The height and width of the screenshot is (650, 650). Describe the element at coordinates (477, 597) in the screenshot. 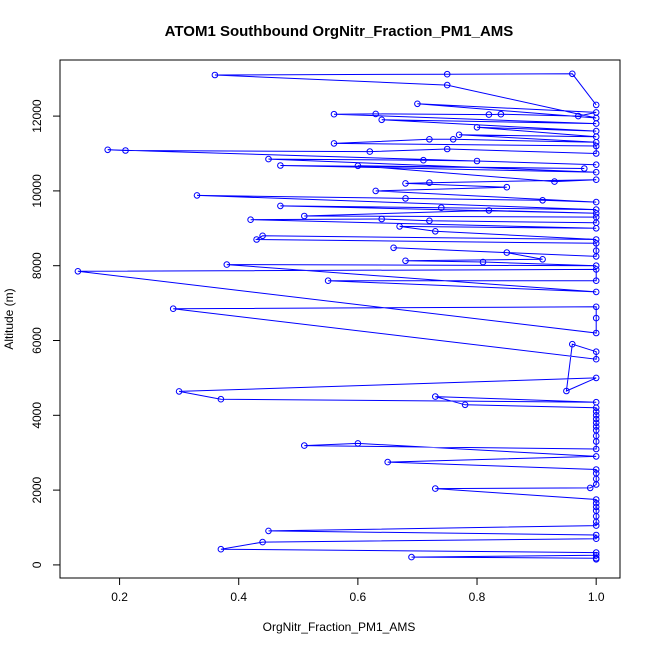

I see `x-tick-label: 0.8` at that location.